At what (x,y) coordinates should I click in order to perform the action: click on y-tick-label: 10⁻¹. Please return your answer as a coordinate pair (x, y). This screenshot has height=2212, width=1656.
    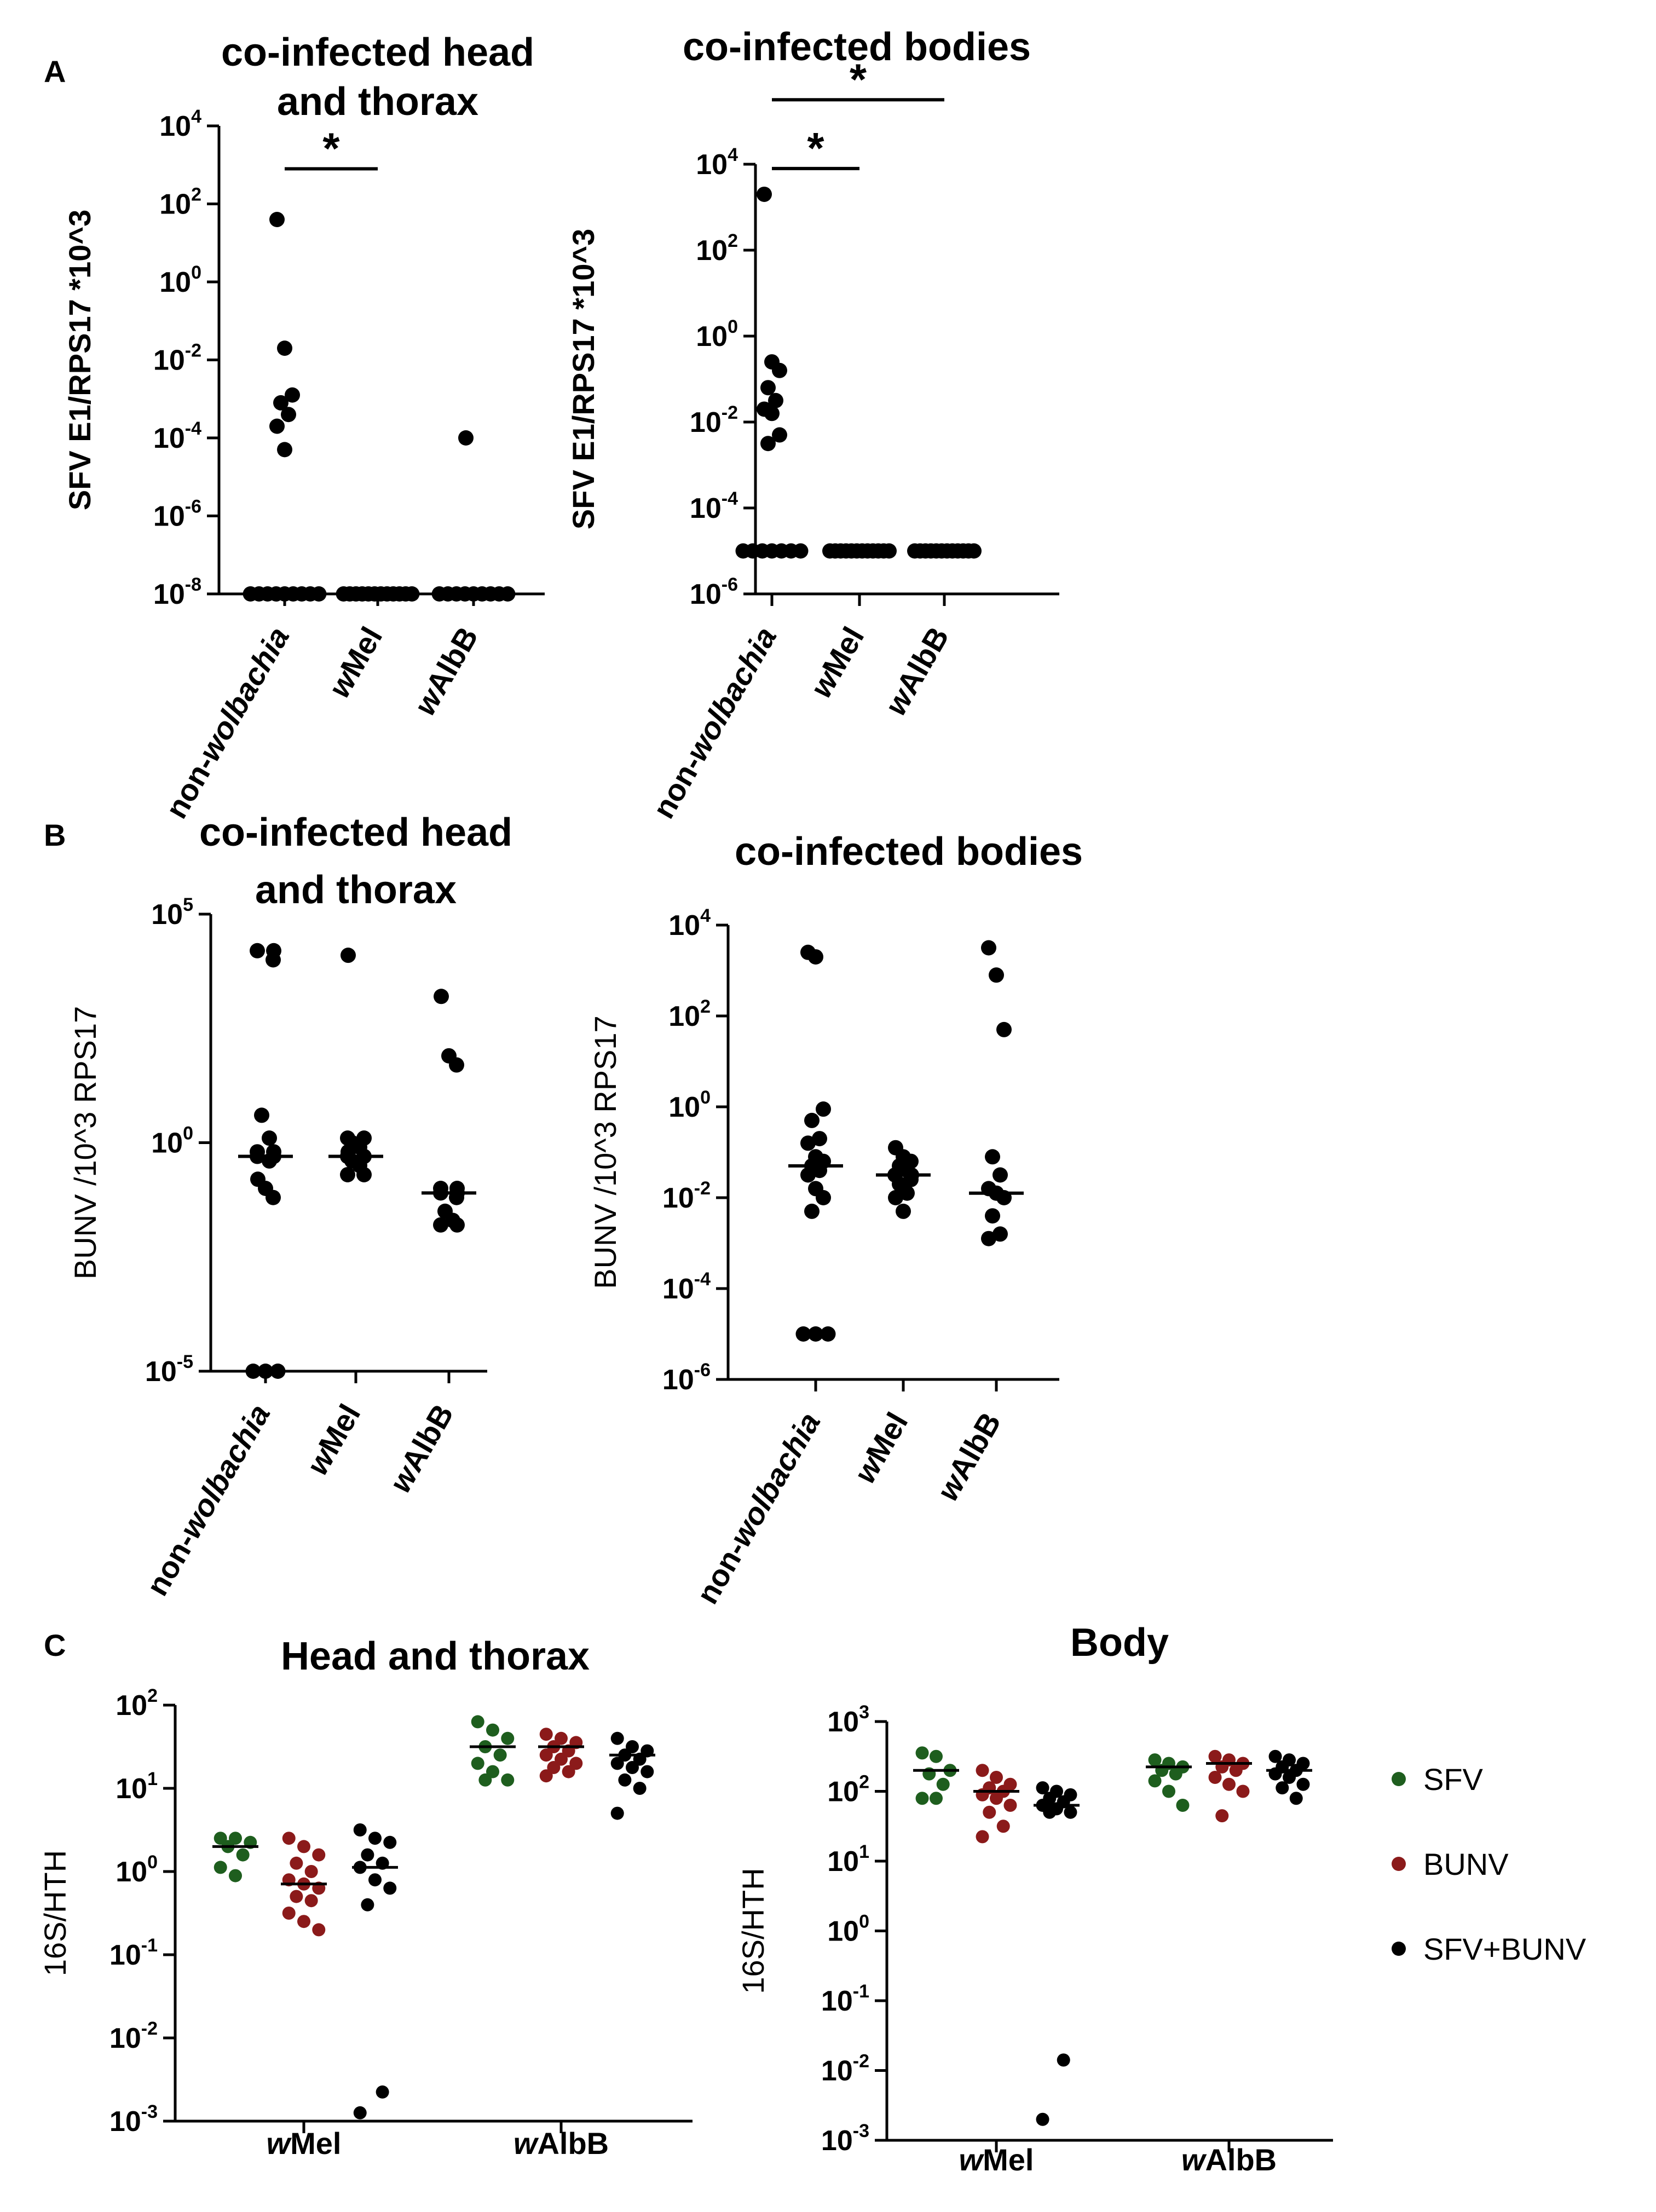
    Looking at the image, I should click on (845, 1999).